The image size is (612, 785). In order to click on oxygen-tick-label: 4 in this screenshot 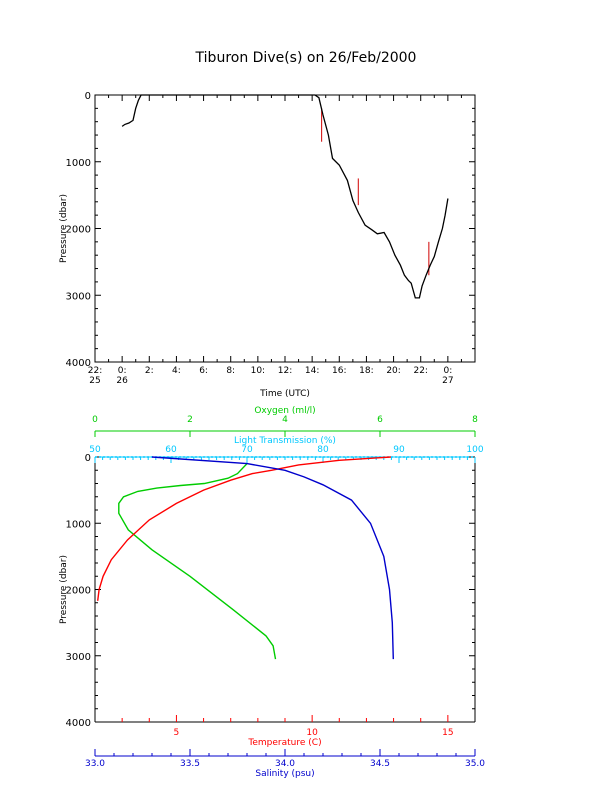, I will do `click(285, 420)`.